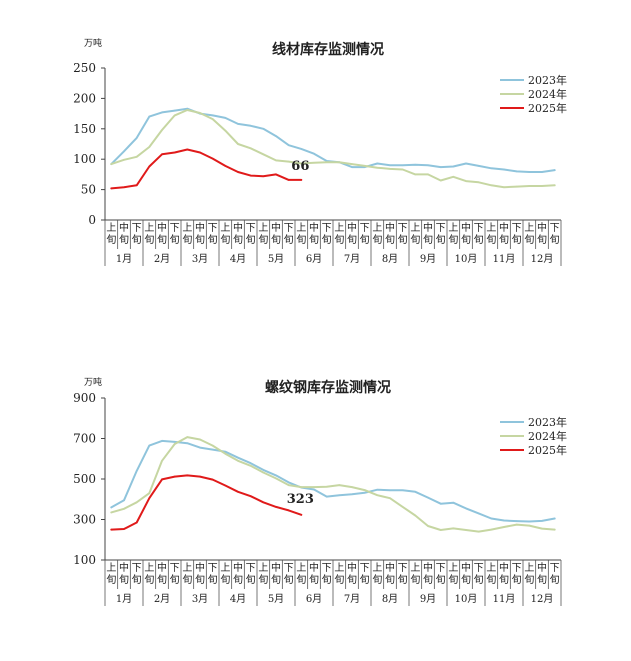 The height and width of the screenshot is (661, 631). Describe the element at coordinates (466, 599) in the screenshot. I see `x-month-label: 10月` at that location.